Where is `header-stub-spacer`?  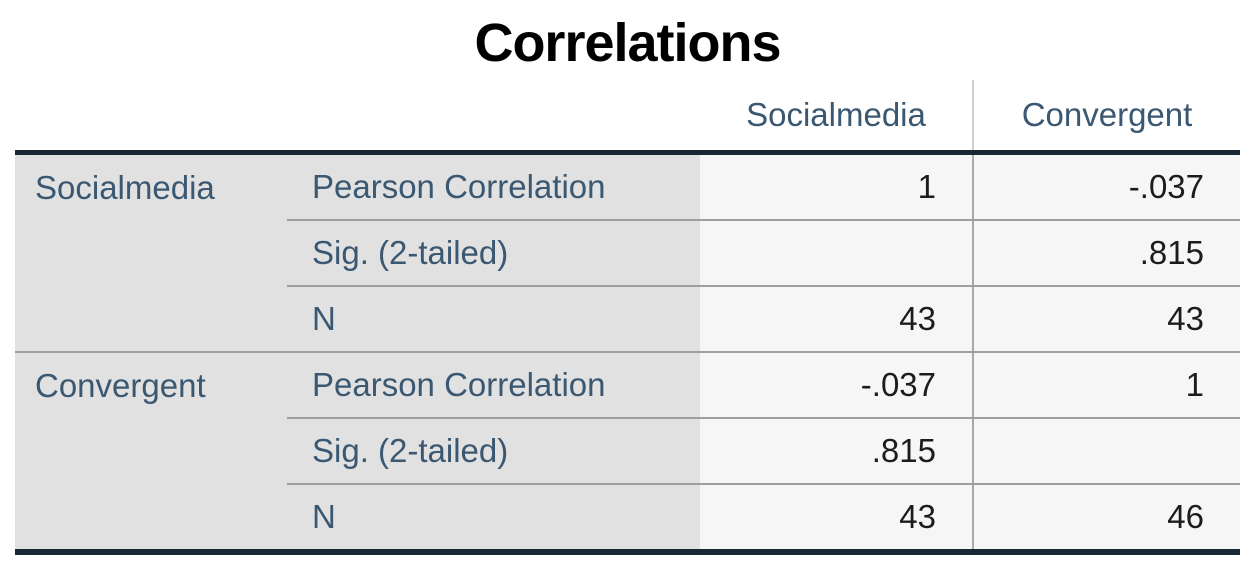 header-stub-spacer is located at coordinates (357, 116).